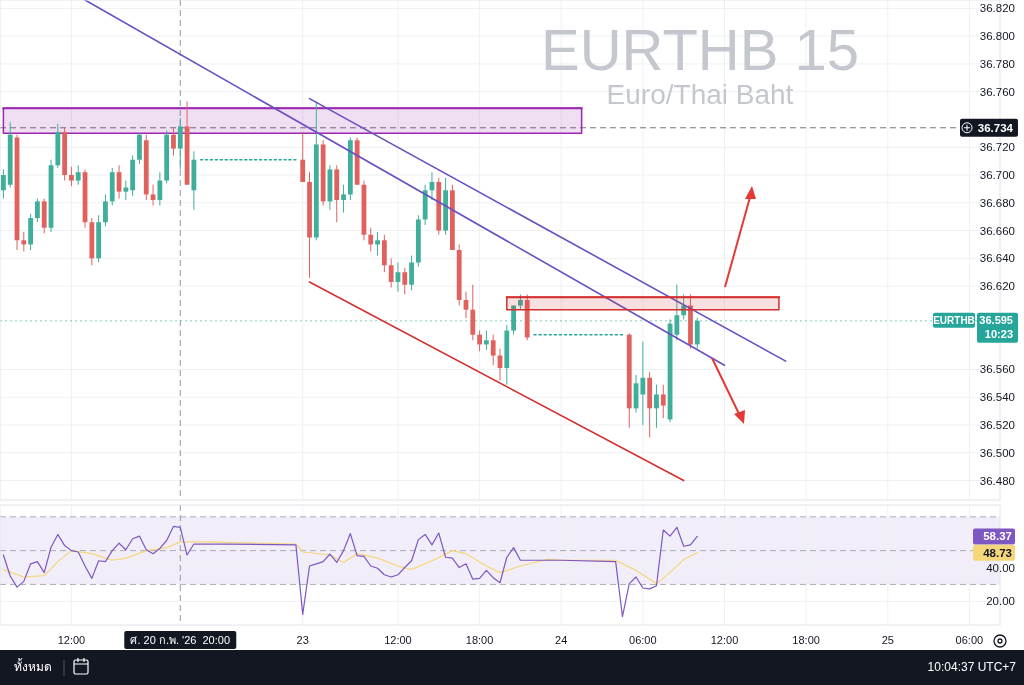  Describe the element at coordinates (997, 202) in the screenshot. I see `y-tick-label: 36.680` at that location.